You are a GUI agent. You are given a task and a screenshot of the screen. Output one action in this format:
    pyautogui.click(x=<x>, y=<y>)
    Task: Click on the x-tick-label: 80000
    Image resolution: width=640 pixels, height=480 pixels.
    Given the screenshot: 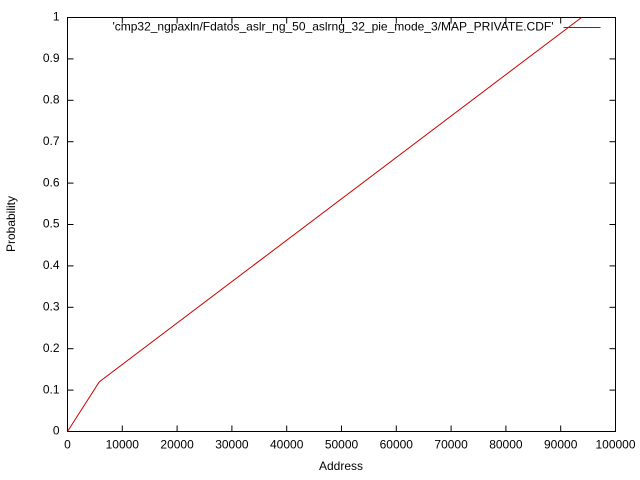 What is the action you would take?
    pyautogui.click(x=506, y=445)
    